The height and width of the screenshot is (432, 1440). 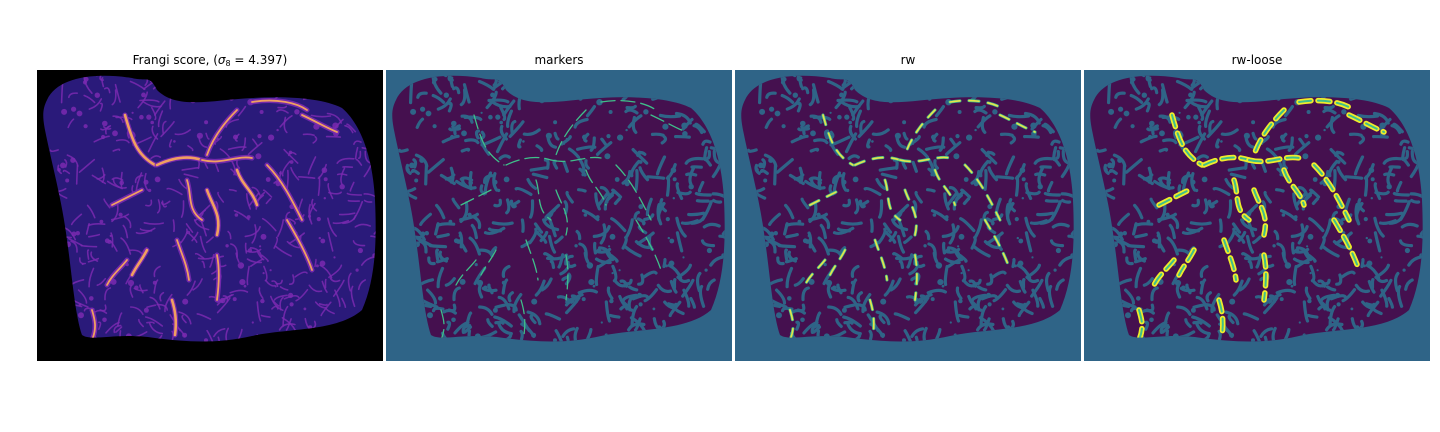 What do you see at coordinates (210, 60) in the screenshot?
I see `frangi-panel-title: Frangi score, (σ8 = 4.397)` at bounding box center [210, 60].